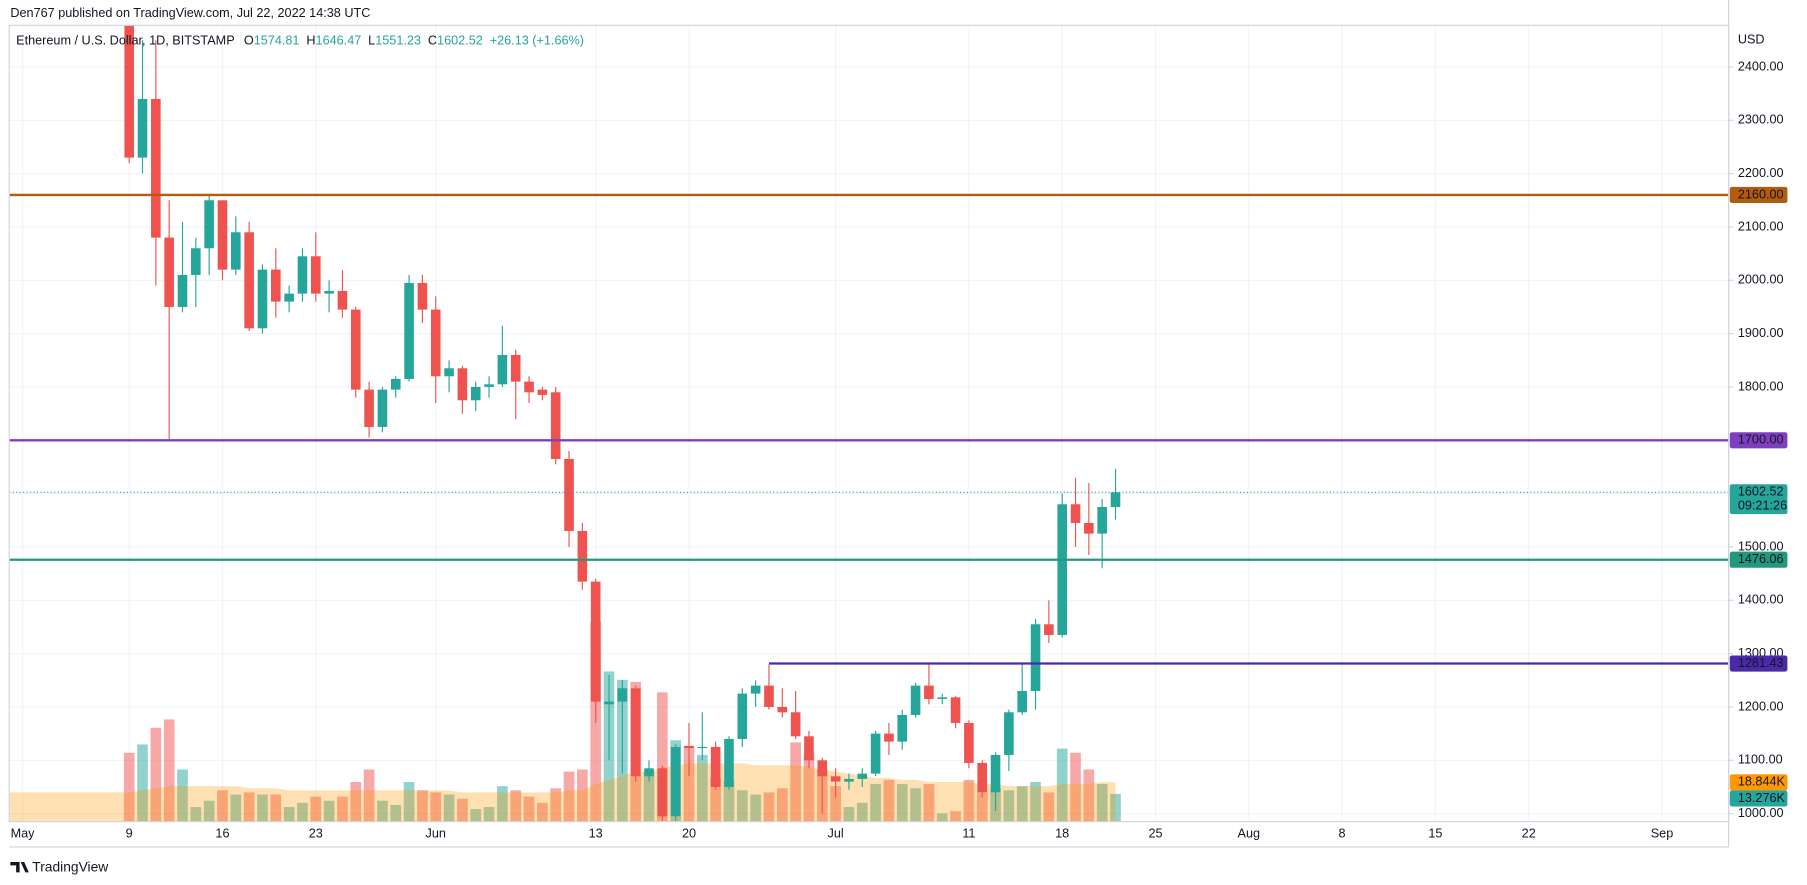 The width and height of the screenshot is (1807, 885). Describe the element at coordinates (1761, 813) in the screenshot. I see `y-tick-label: 1000.00` at that location.